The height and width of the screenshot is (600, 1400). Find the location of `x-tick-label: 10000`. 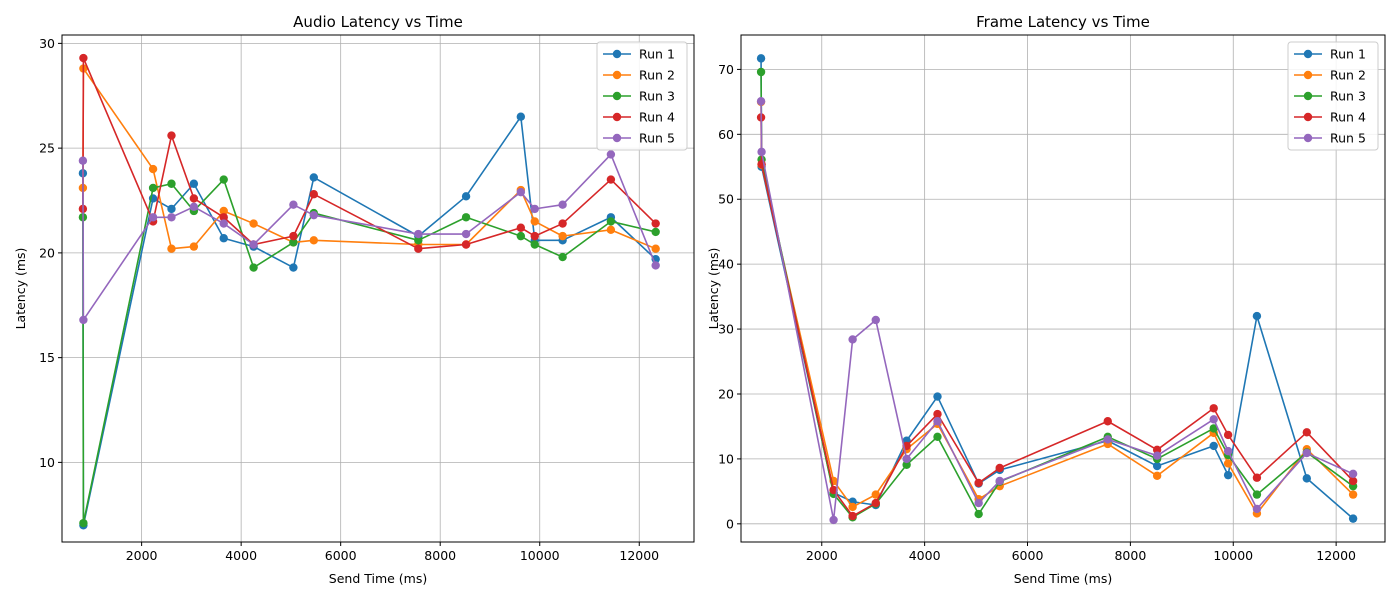

x-tick-label: 10000 is located at coordinates (1233, 555).